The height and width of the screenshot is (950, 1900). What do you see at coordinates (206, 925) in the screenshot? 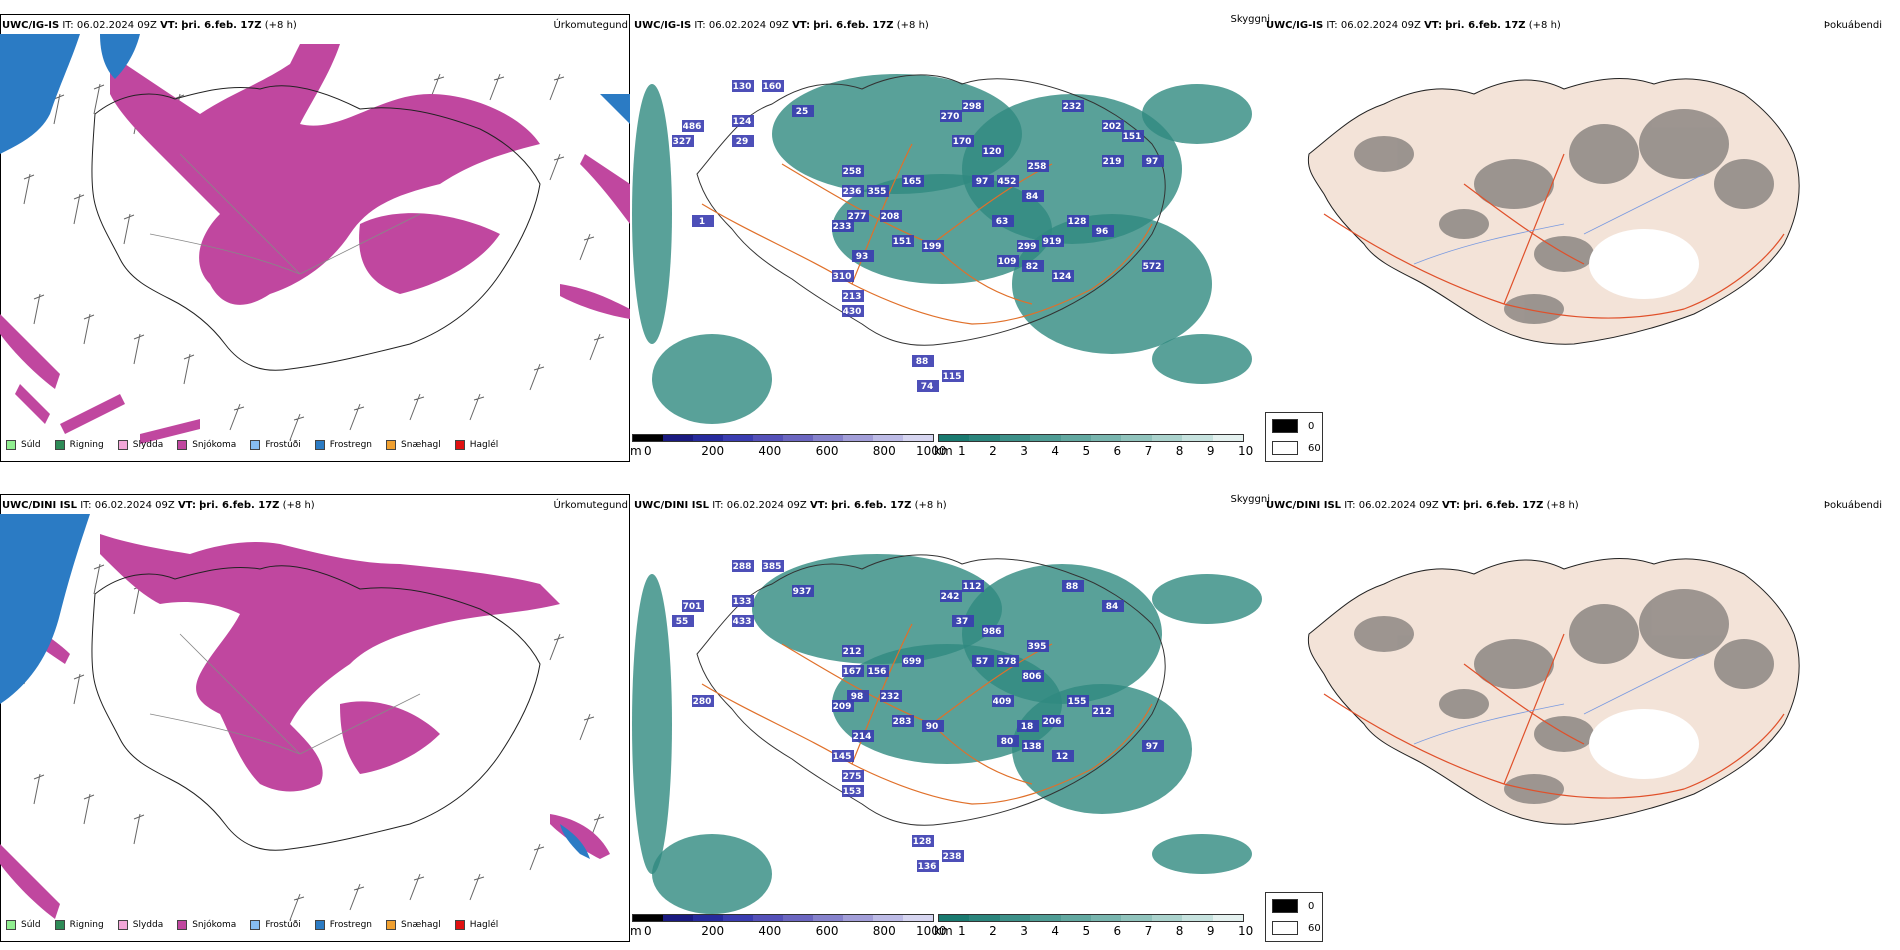
I see `legend-item-snjokoma: Snjókoma` at bounding box center [206, 925].